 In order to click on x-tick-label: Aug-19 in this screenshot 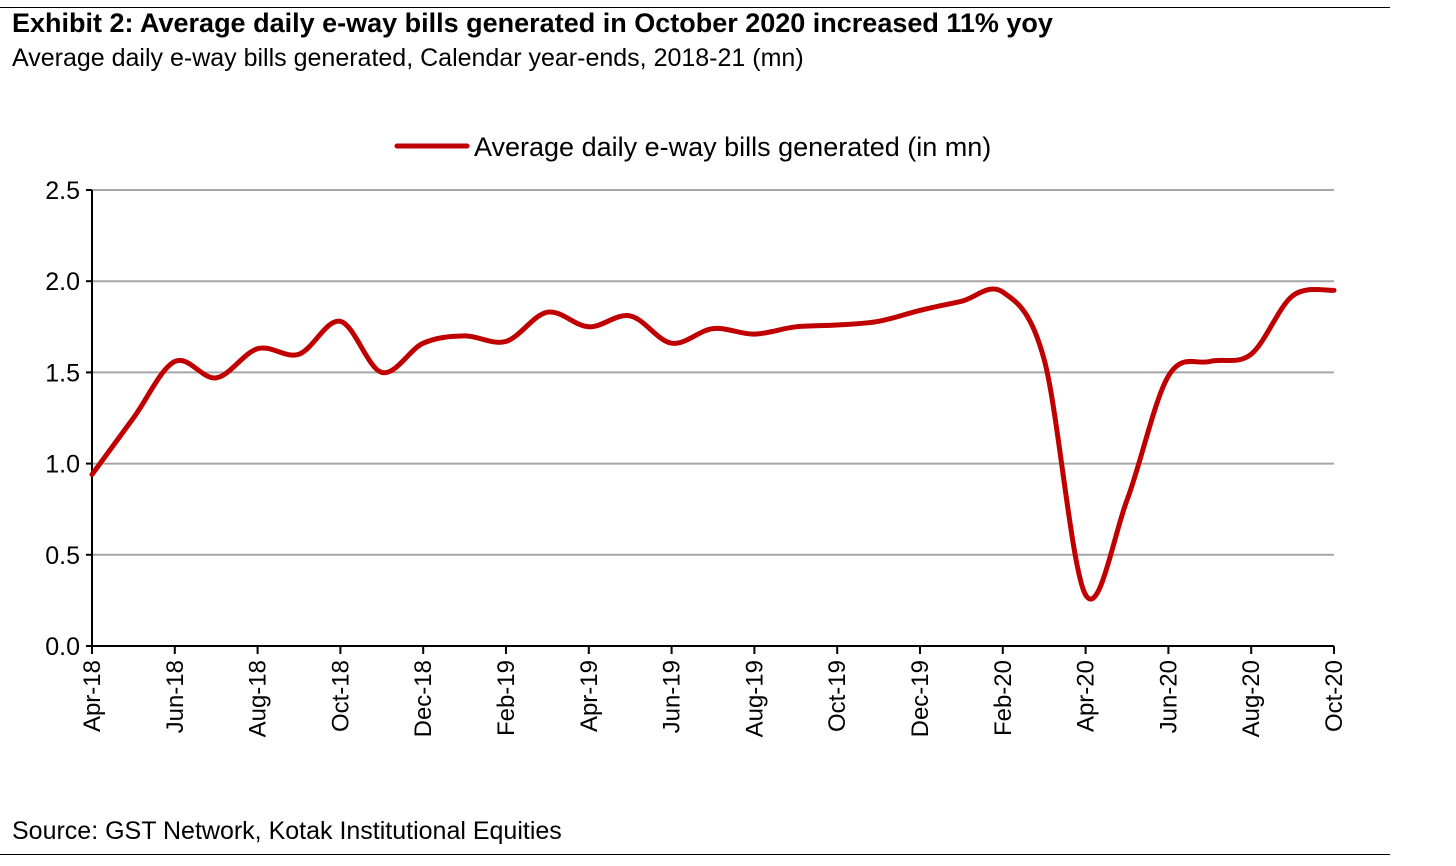, I will do `click(754, 698)`.